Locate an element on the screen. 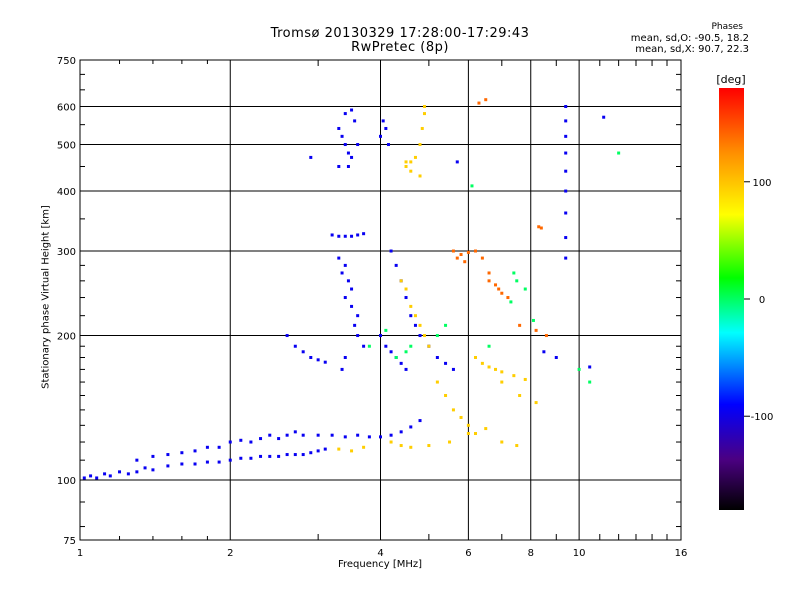 The height and width of the screenshot is (600, 800). colorbar-tick-labels: 100 0 -100 is located at coordinates (758, 300).